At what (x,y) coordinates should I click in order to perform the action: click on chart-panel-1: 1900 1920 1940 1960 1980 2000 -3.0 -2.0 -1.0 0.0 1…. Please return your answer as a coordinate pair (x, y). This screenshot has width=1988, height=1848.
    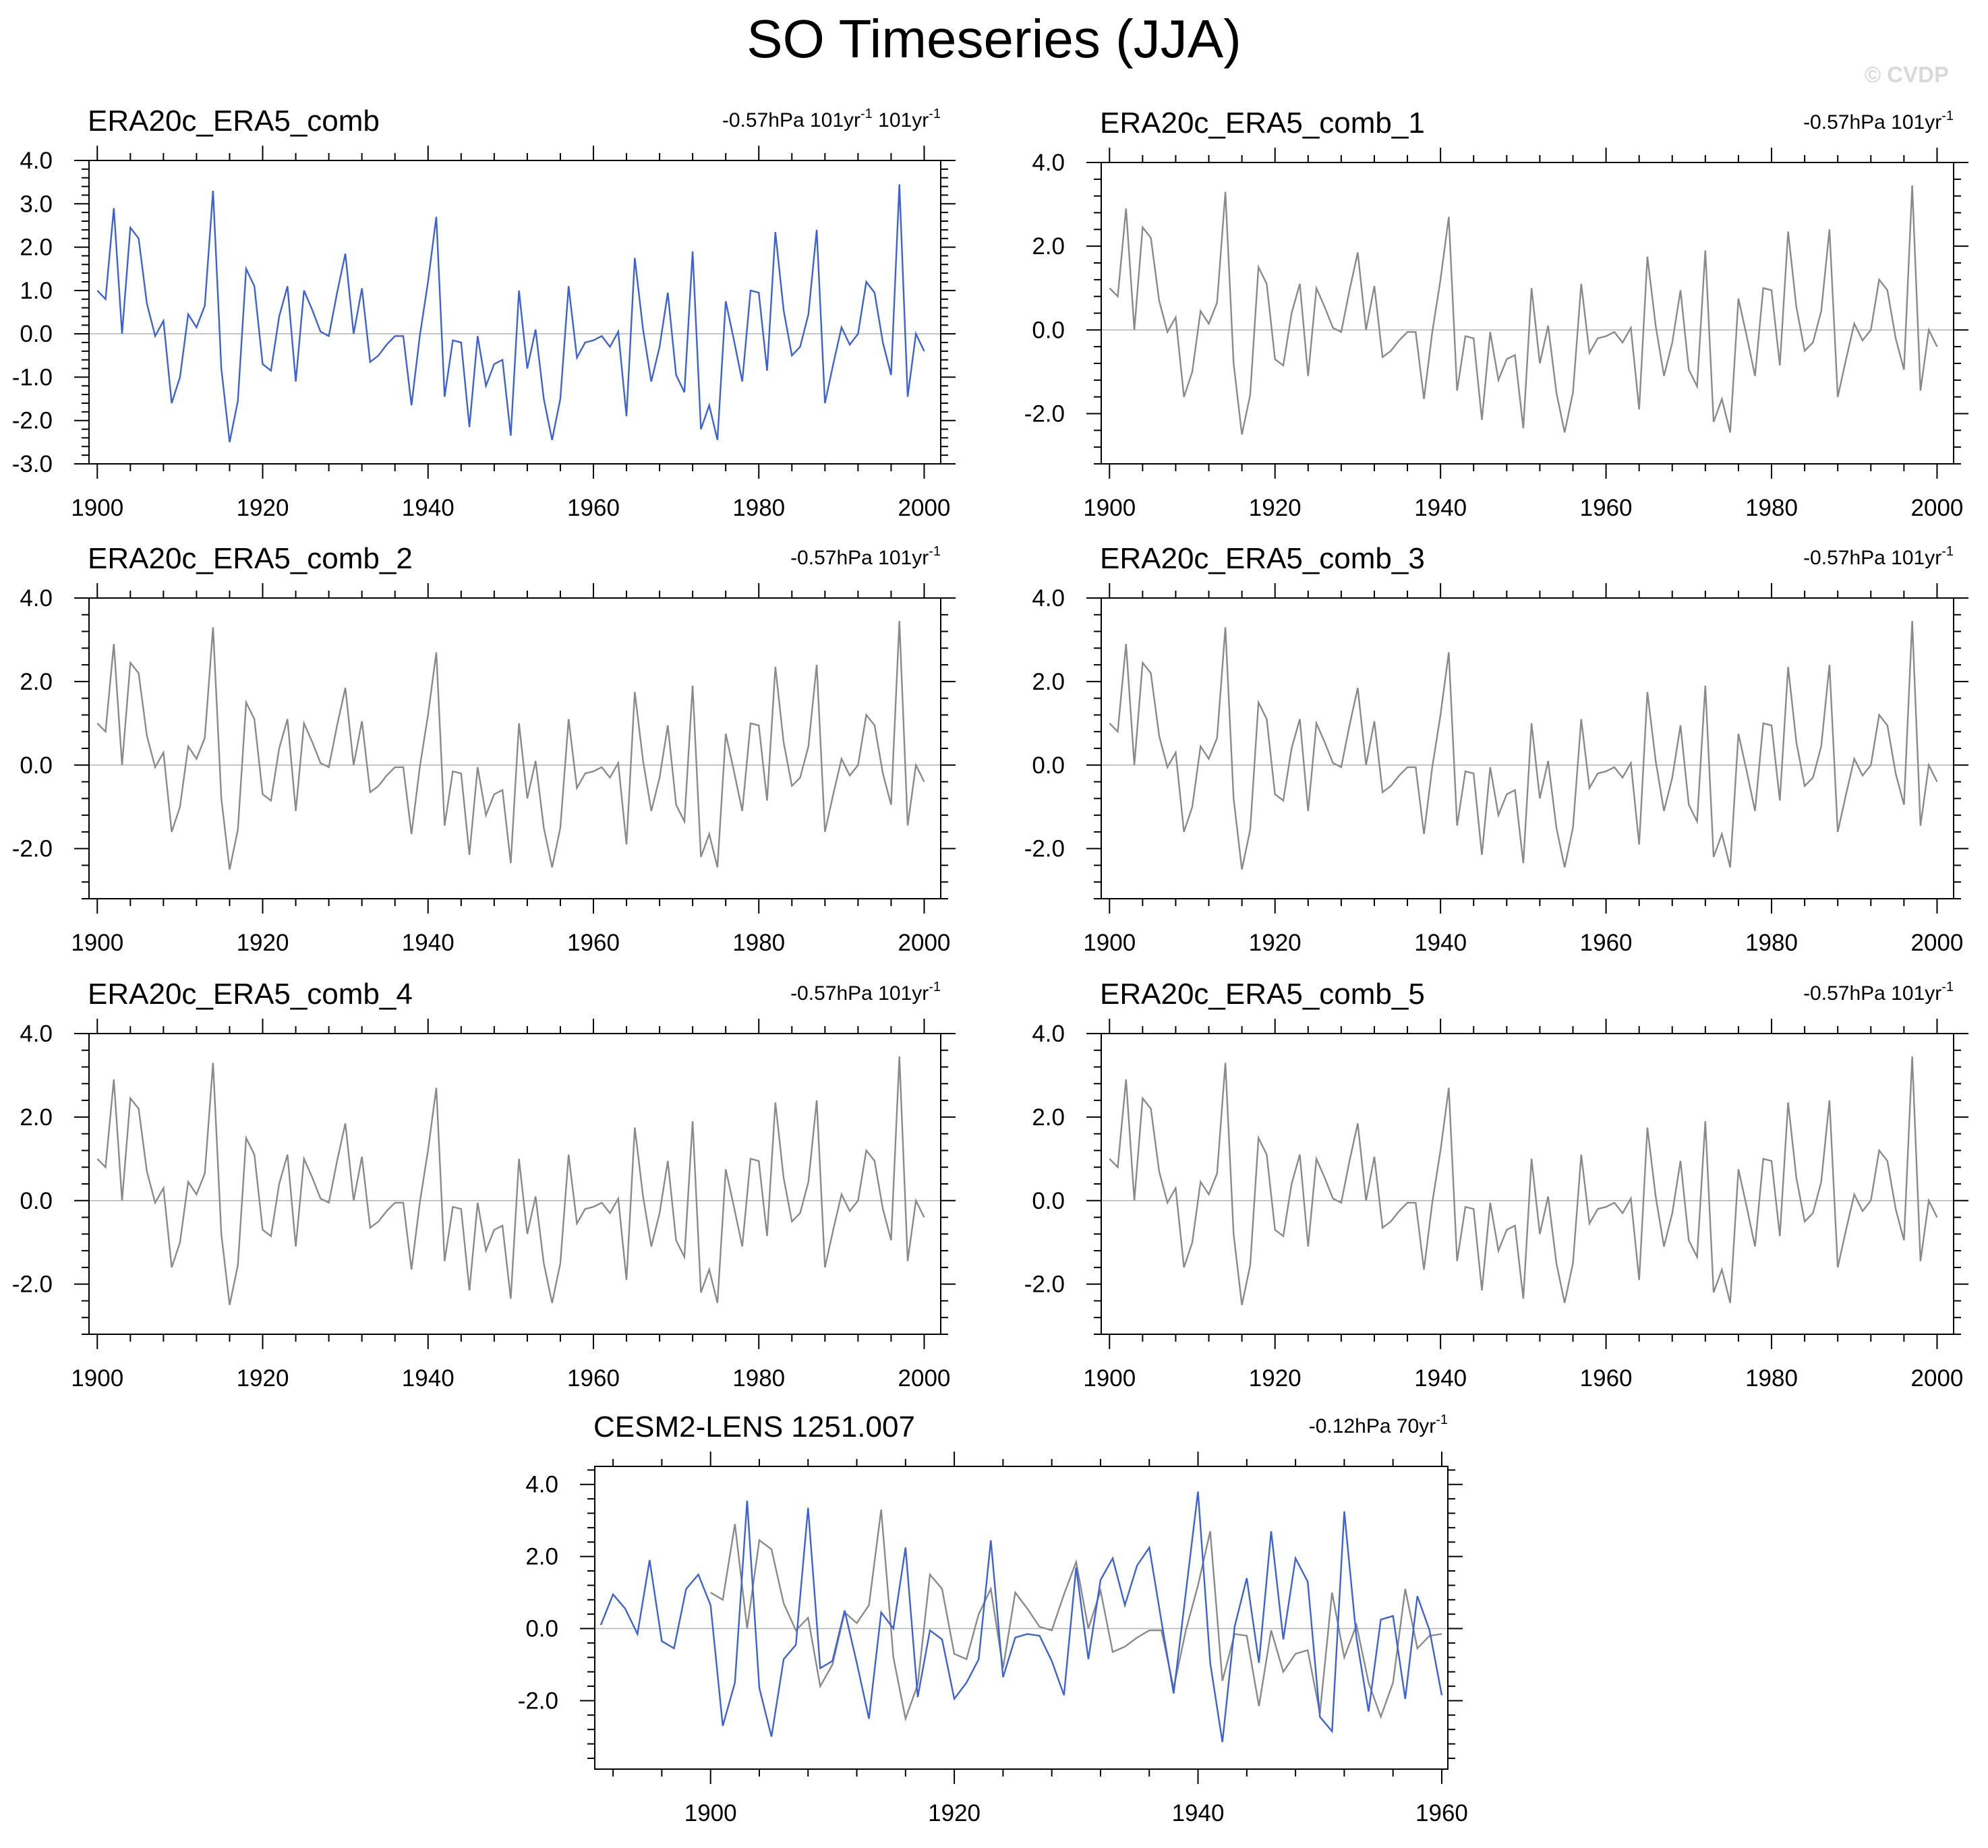
    Looking at the image, I should click on (484, 313).